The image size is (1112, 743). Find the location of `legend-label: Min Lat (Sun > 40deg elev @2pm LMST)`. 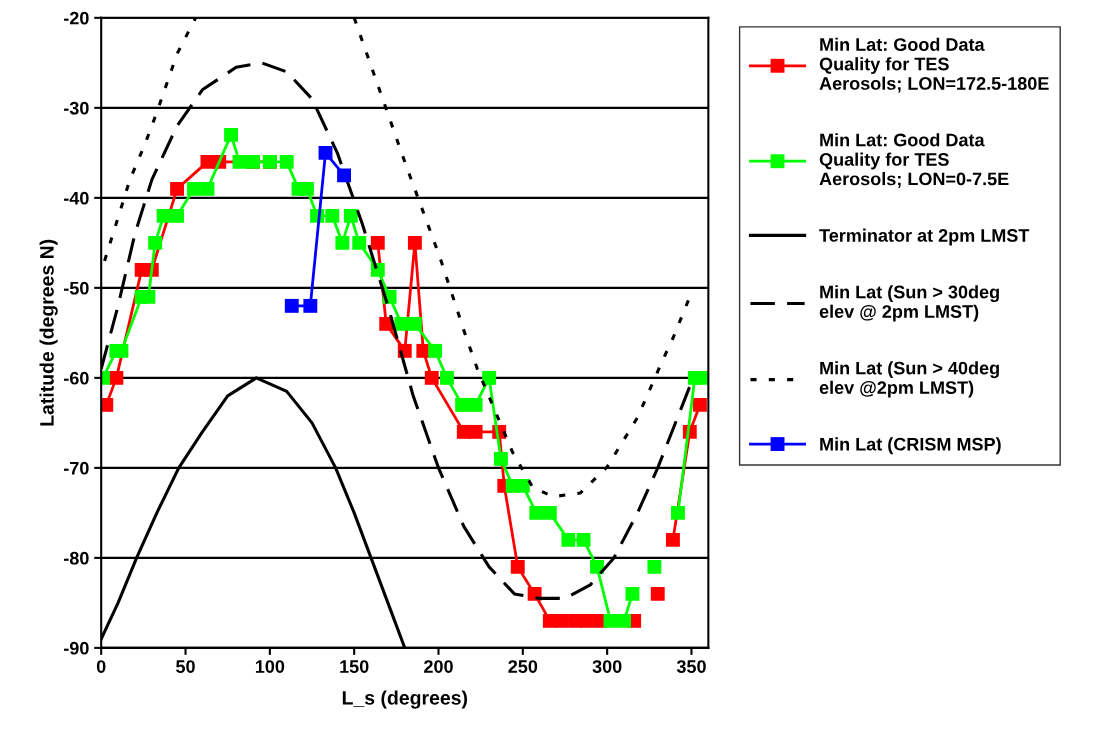

legend-label: Min Lat (Sun > 40deg elev @2pm LMST) is located at coordinates (909, 379).